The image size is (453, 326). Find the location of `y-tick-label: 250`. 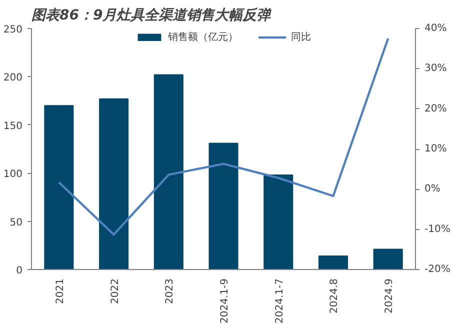

y-tick-label: 250 is located at coordinates (13, 30).